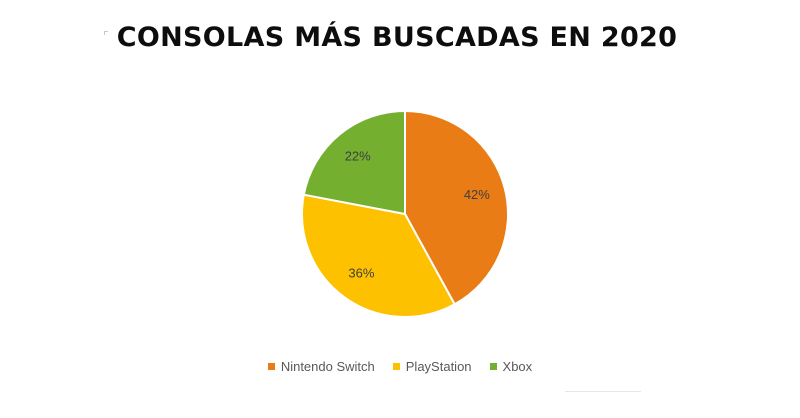 Image resolution: width=800 pixels, height=418 pixels. I want to click on pie-slice-nintendo-switch, so click(456, 207).